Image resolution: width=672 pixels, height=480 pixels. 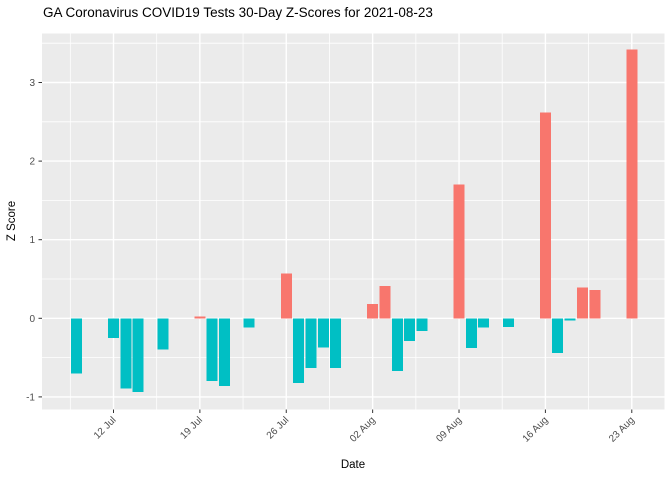 What do you see at coordinates (278, 428) in the screenshot?
I see `x-tick-label: 26 Jul` at bounding box center [278, 428].